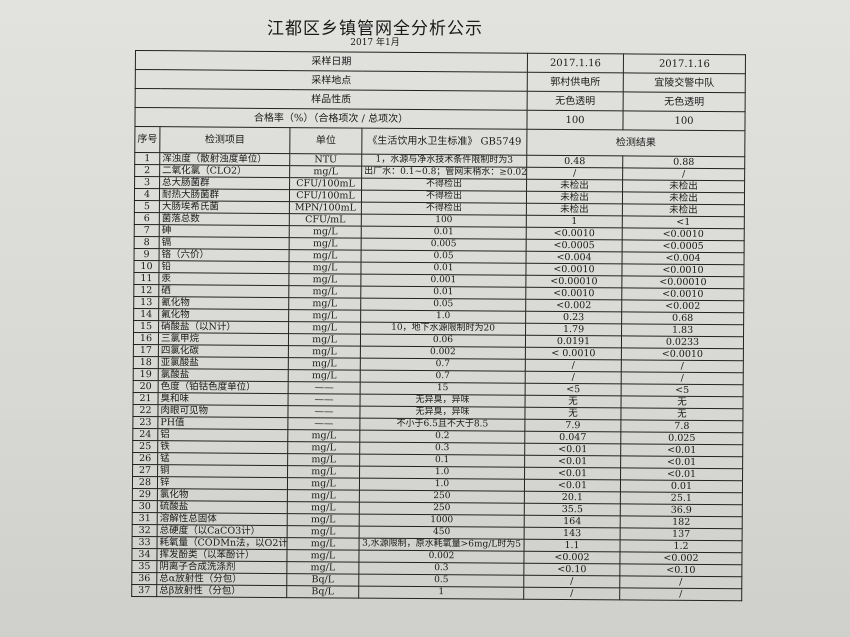  I want to click on row-no: 26, so click(145, 458).